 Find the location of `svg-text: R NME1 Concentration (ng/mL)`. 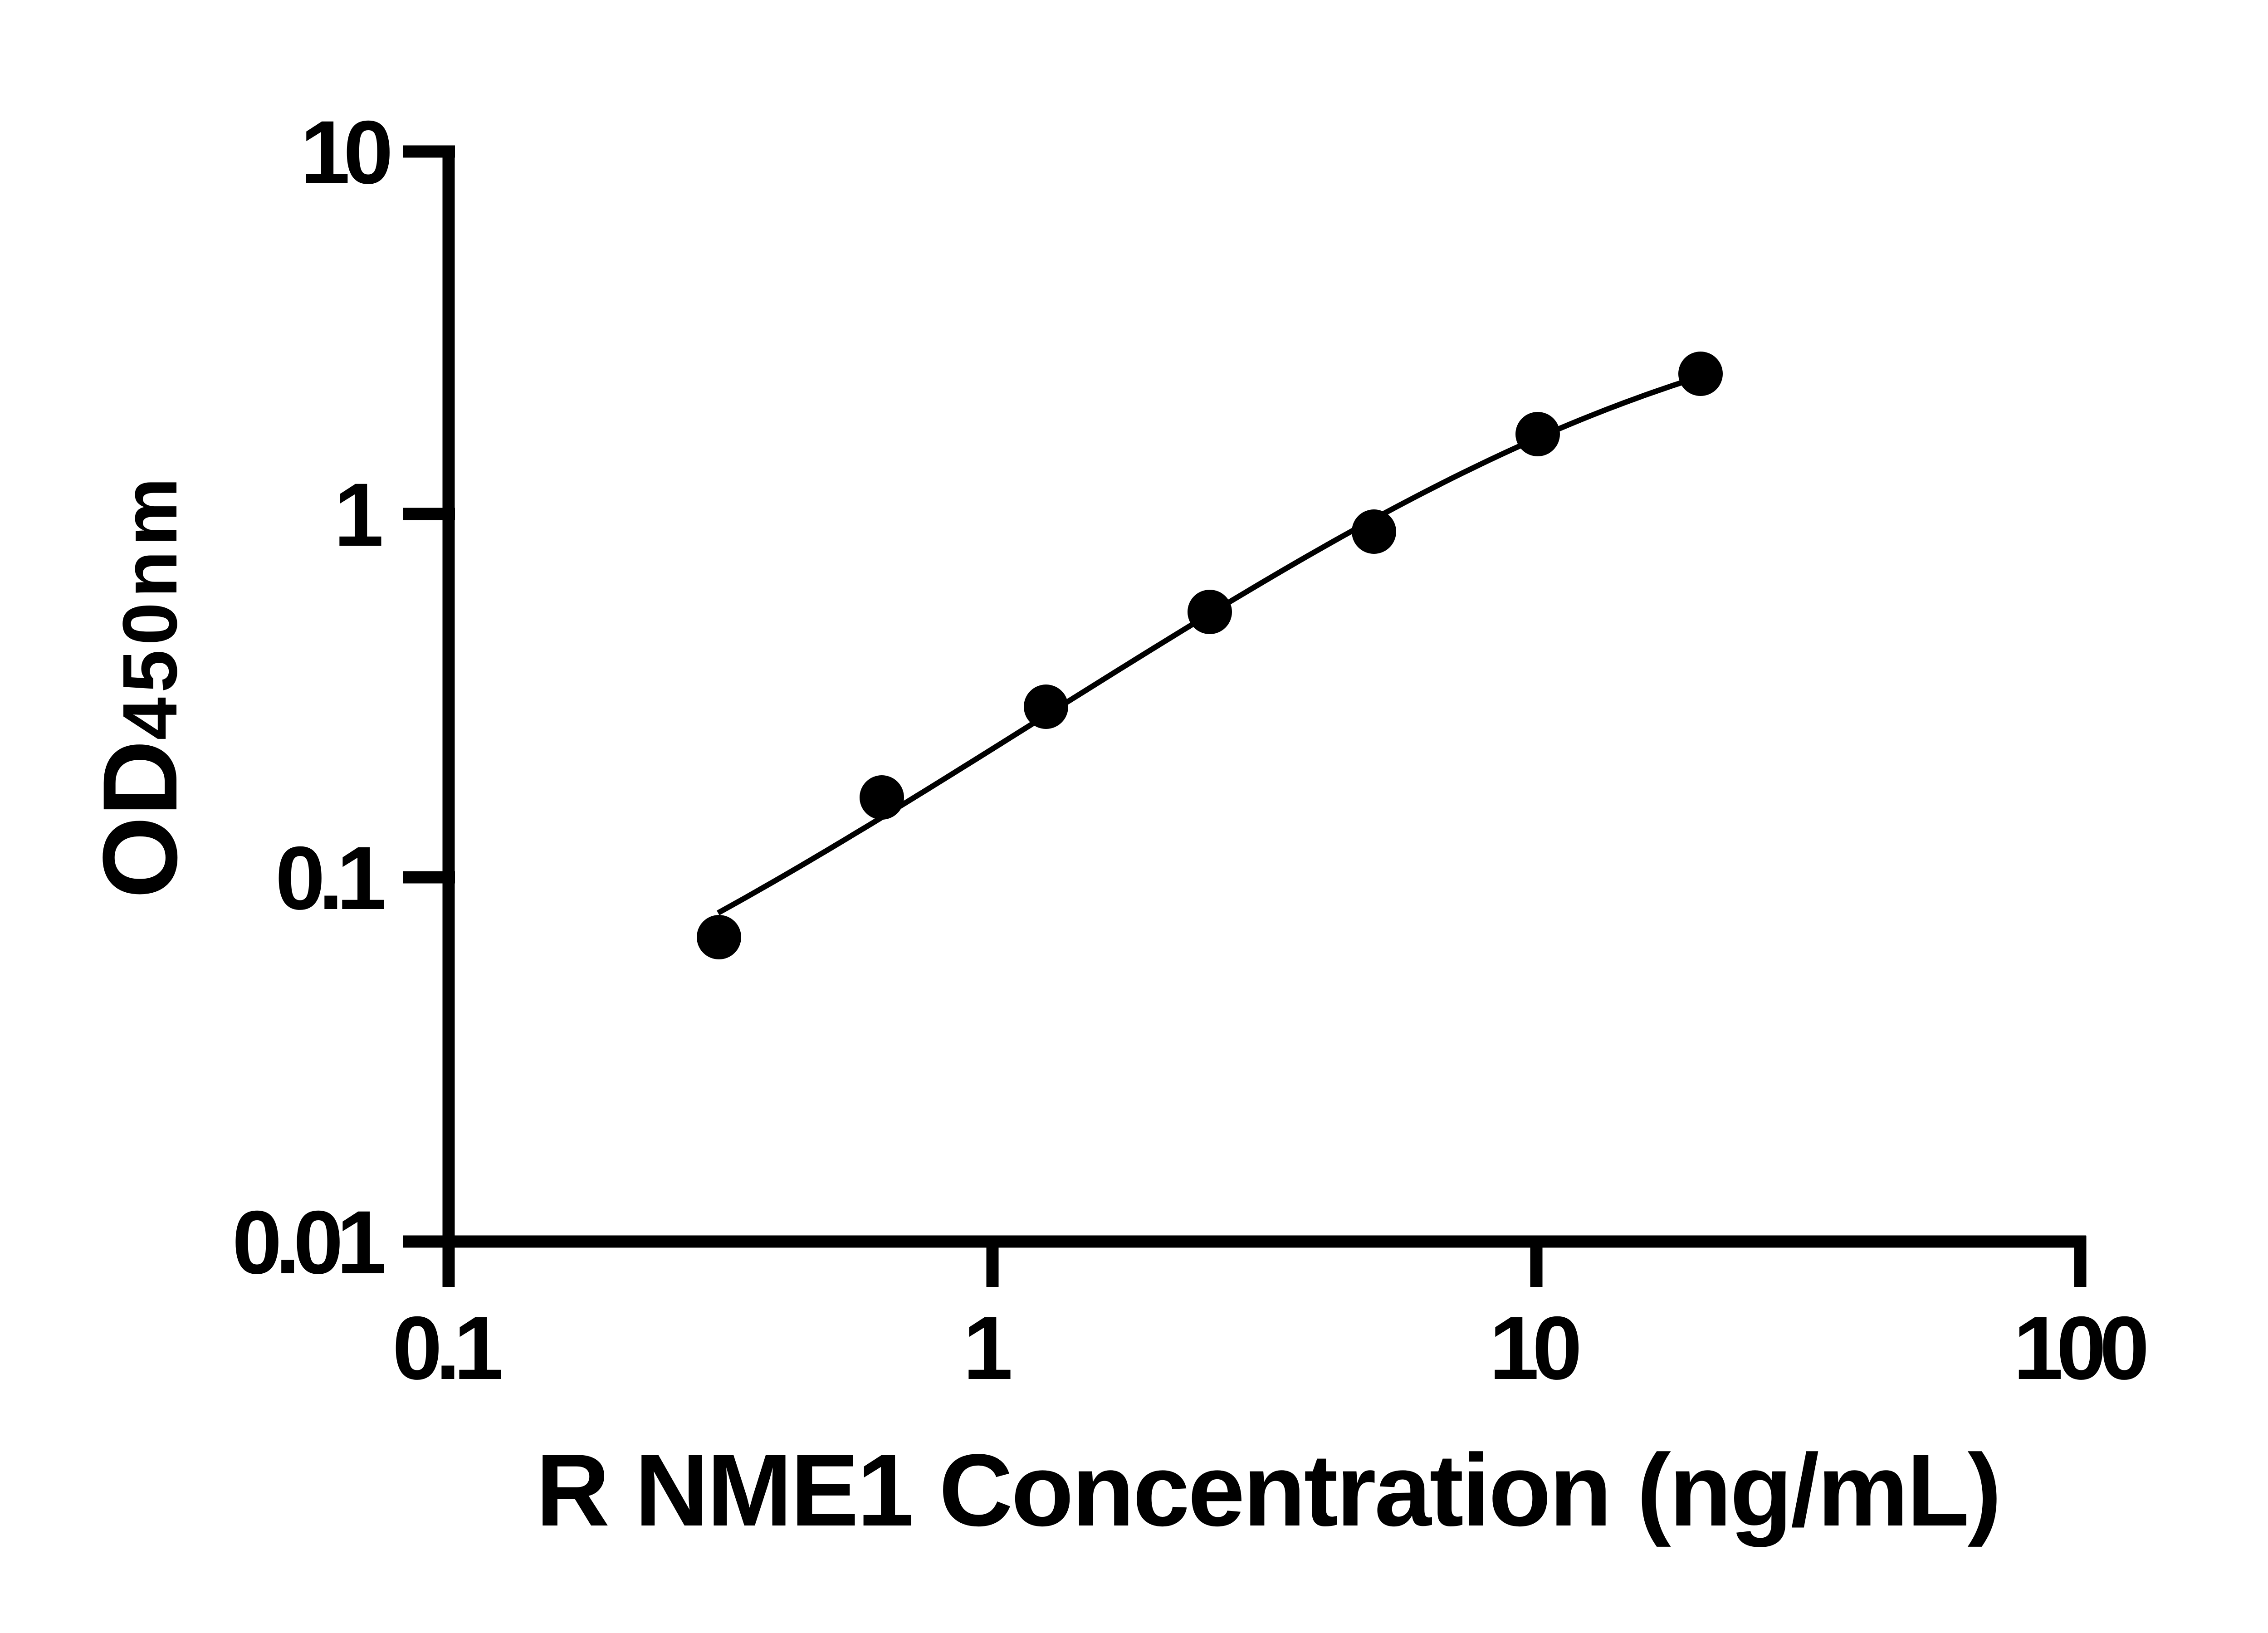

svg-text: R NME1 Concentration (ng/mL) is located at coordinates (1268, 1490).